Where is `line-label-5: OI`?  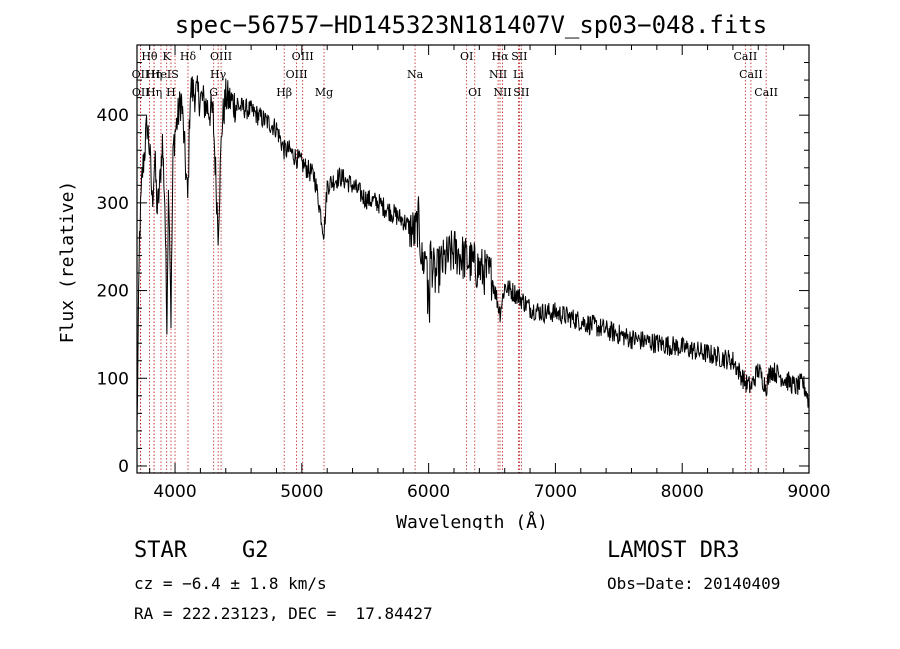
line-label-5: OI is located at coordinates (466, 56).